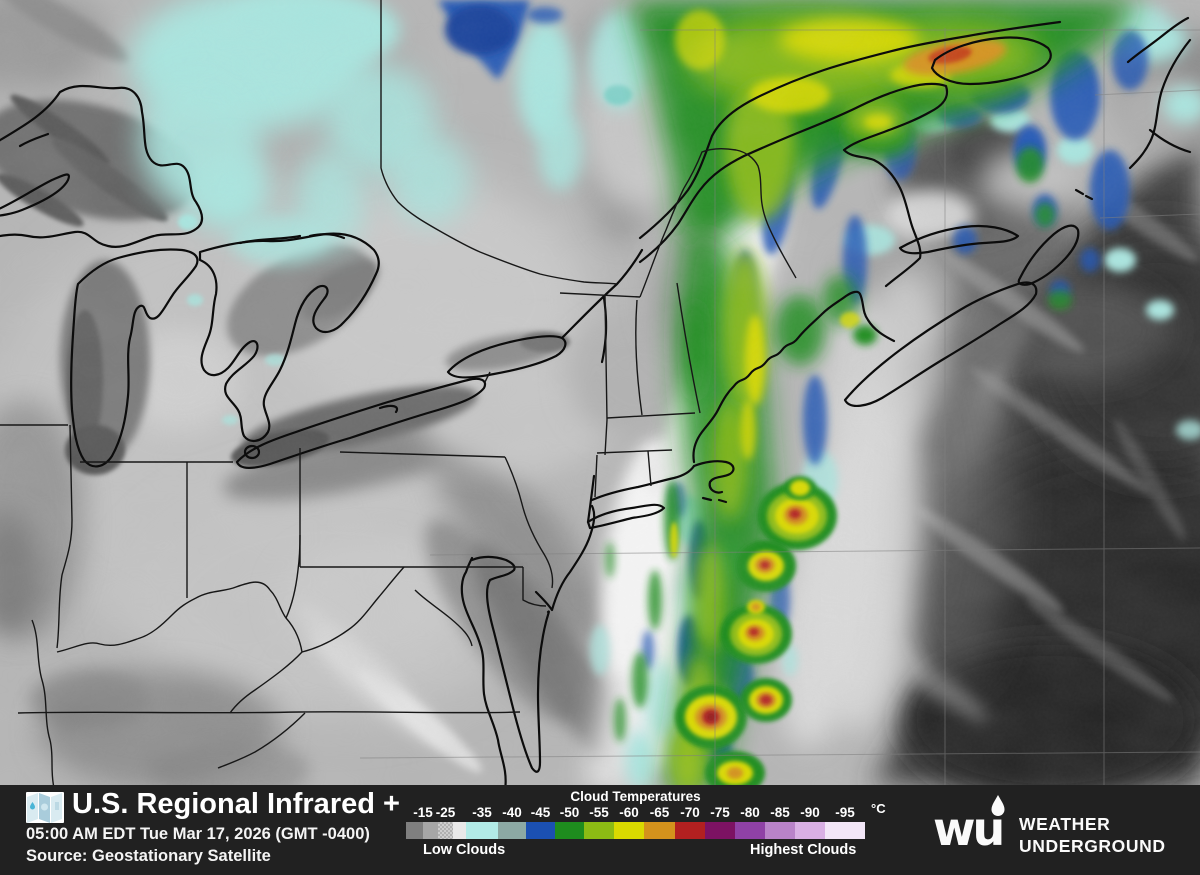 Image resolution: width=1200 pixels, height=875 pixels. I want to click on islands-mv-nantucket, so click(714, 500).